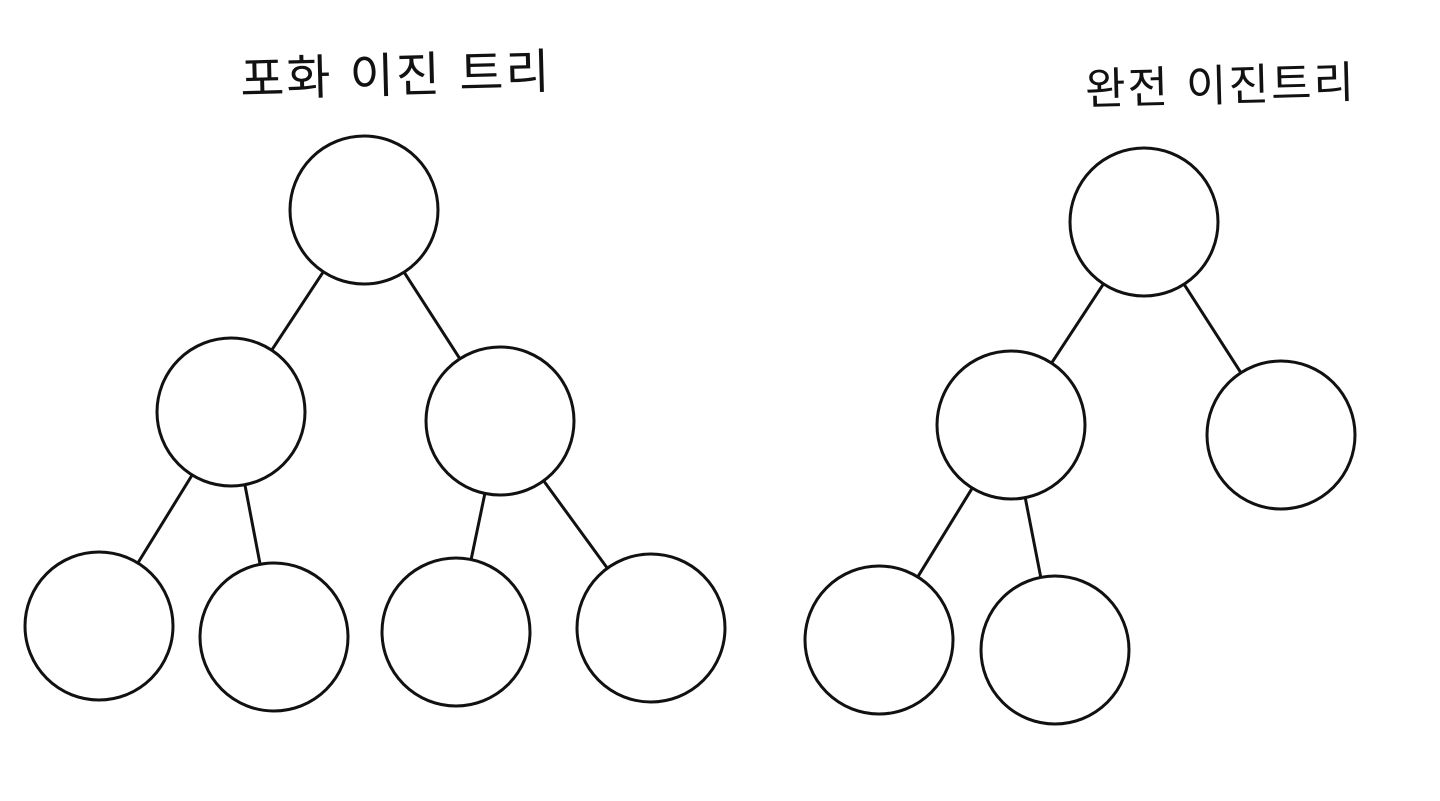 Image resolution: width=1440 pixels, height=801 pixels. Describe the element at coordinates (99, 626) in the screenshot. I see `full-node-ll` at that location.